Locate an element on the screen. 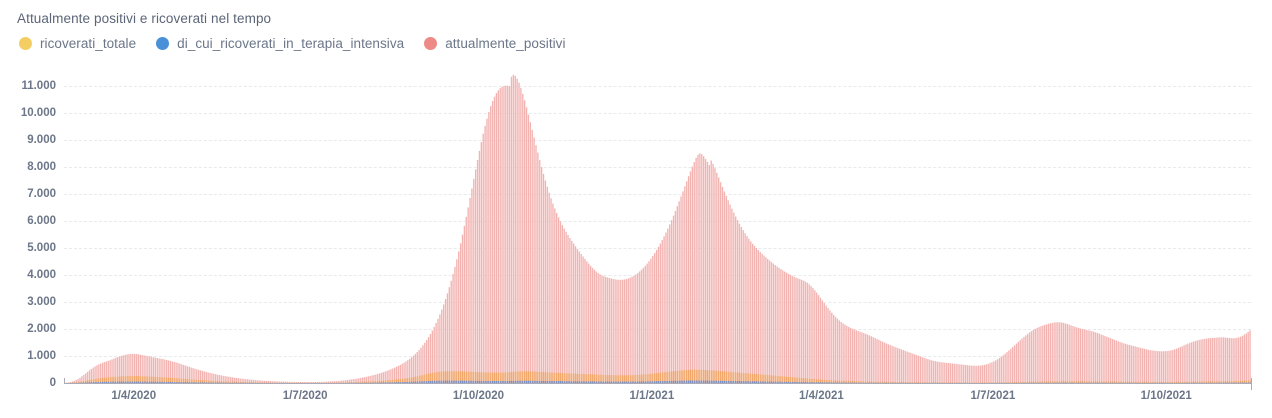 This screenshot has width=1272, height=418. x-axis-line is located at coordinates (658, 383).